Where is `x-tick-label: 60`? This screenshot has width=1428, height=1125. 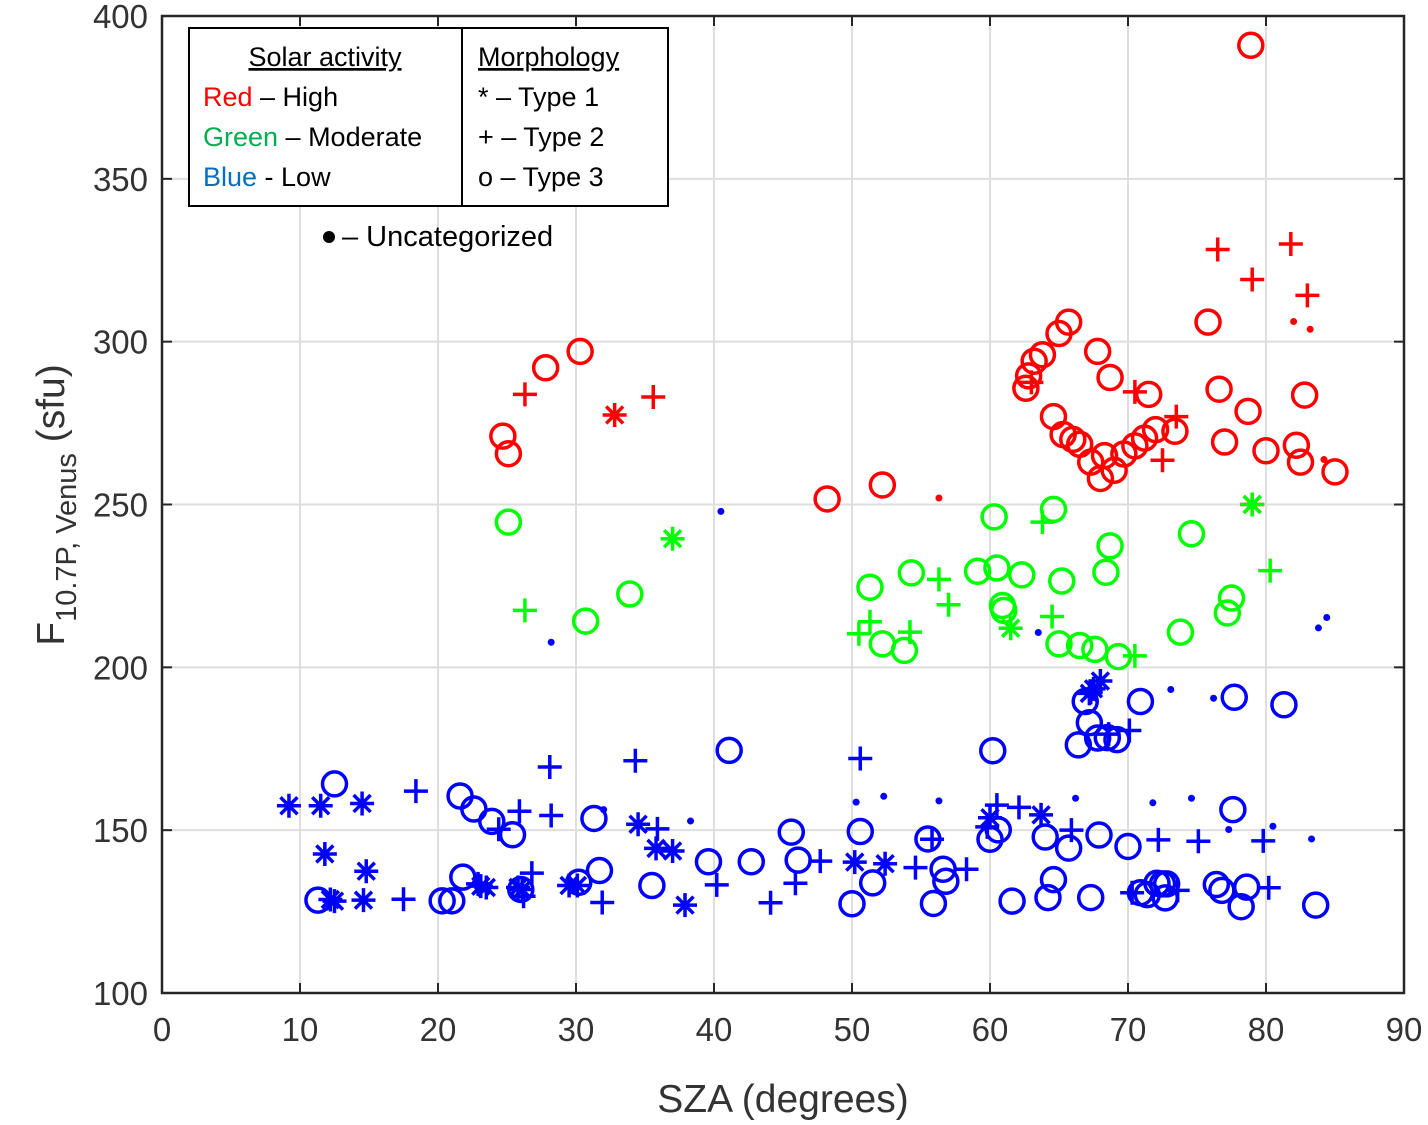
x-tick-label: 60 is located at coordinates (990, 1029).